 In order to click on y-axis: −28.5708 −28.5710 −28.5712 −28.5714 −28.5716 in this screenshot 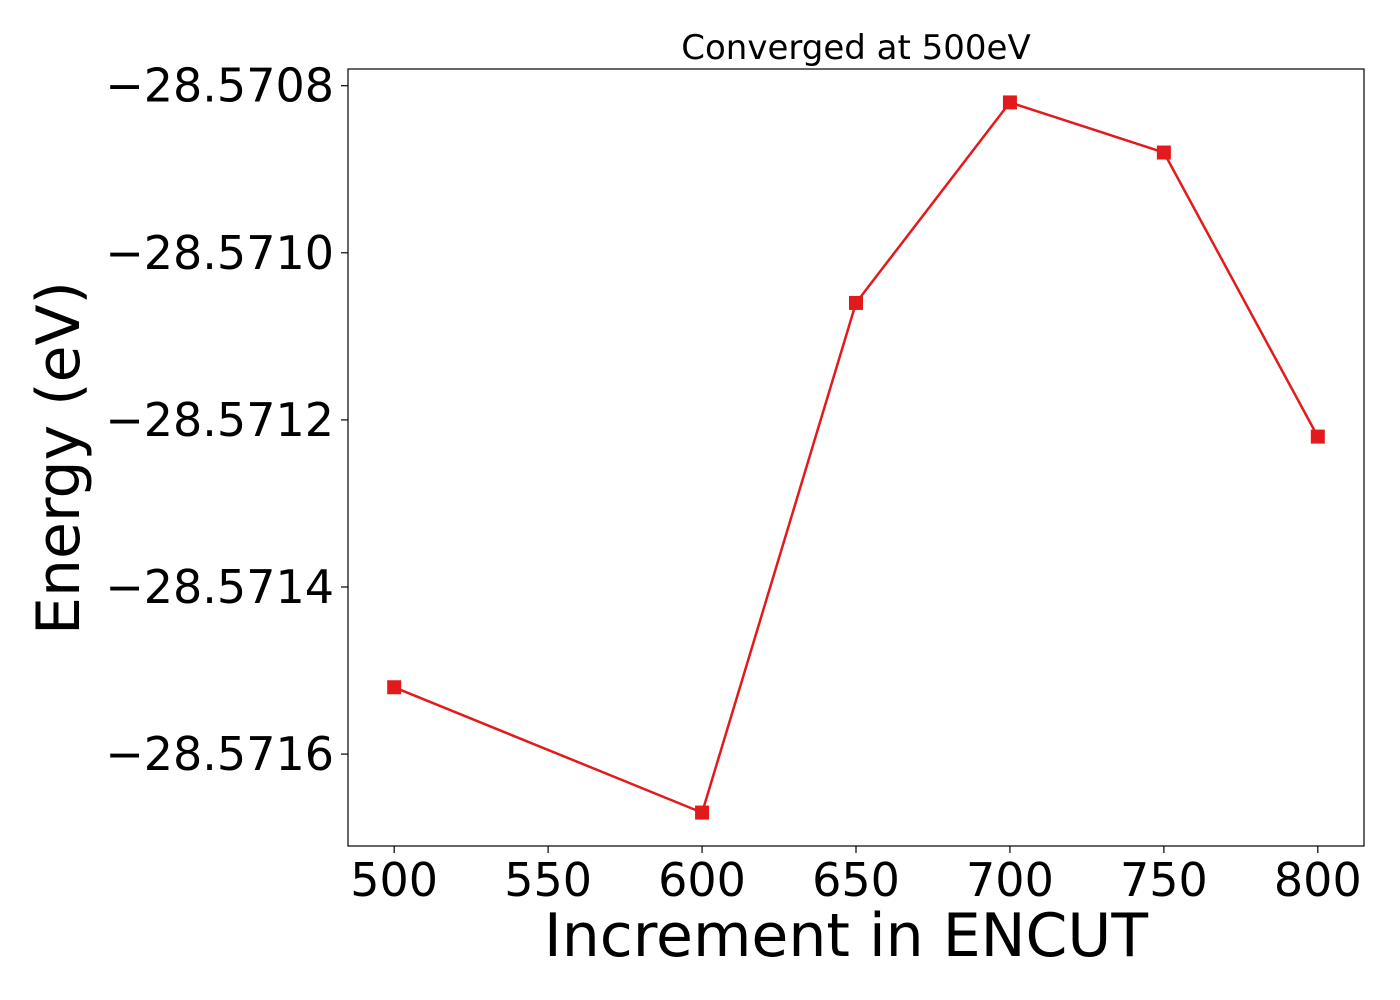, I will do `click(226, 420)`.